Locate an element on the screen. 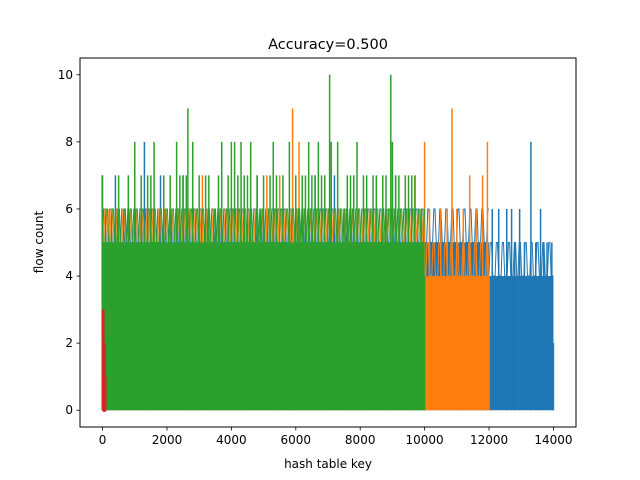 This screenshot has width=640, height=480. x-tick-label: 12000 is located at coordinates (489, 440).